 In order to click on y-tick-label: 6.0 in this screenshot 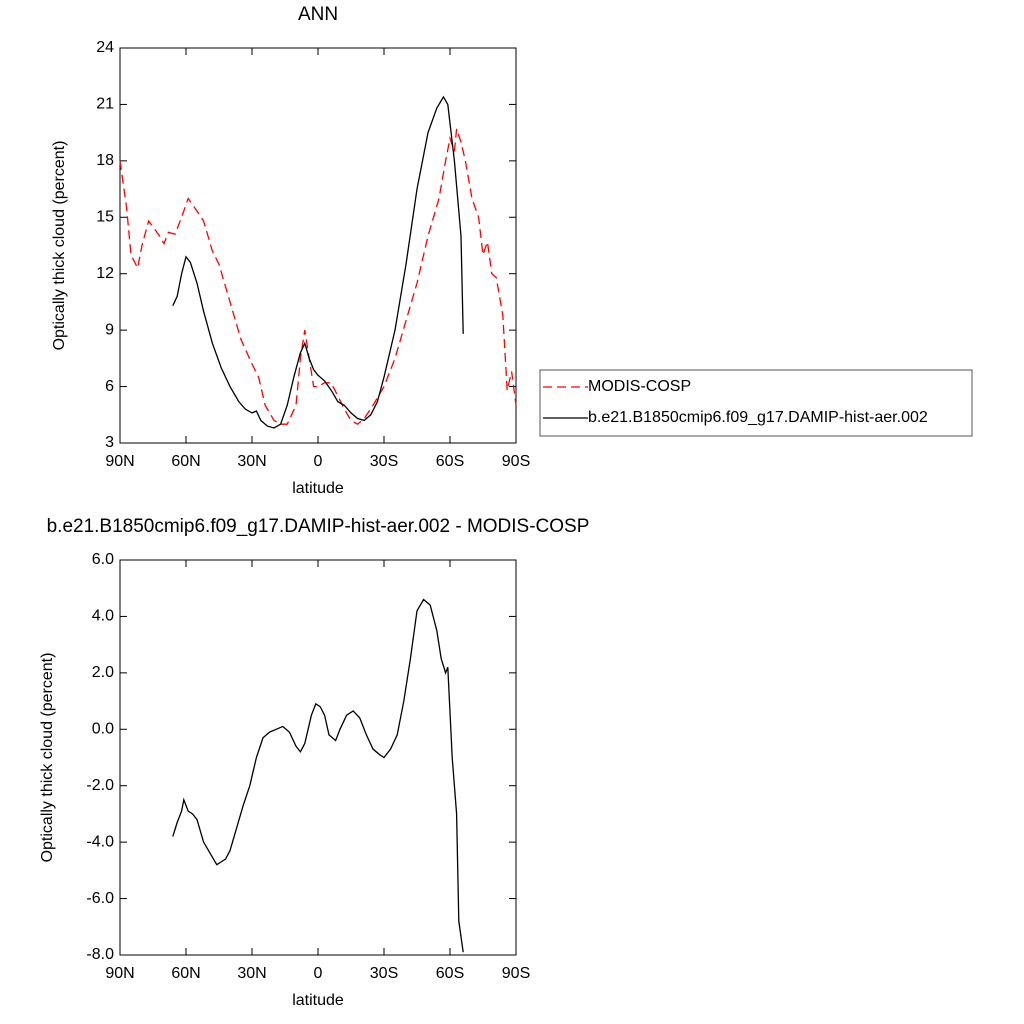, I will do `click(103, 559)`.